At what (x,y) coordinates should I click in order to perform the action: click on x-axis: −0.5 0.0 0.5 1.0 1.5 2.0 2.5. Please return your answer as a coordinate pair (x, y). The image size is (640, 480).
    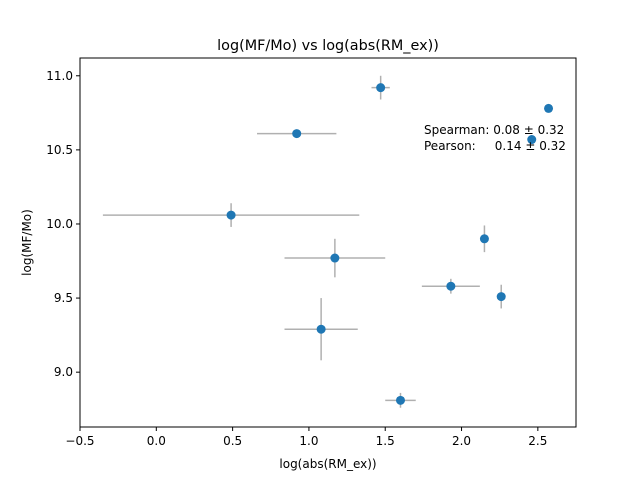
    Looking at the image, I should click on (306, 437).